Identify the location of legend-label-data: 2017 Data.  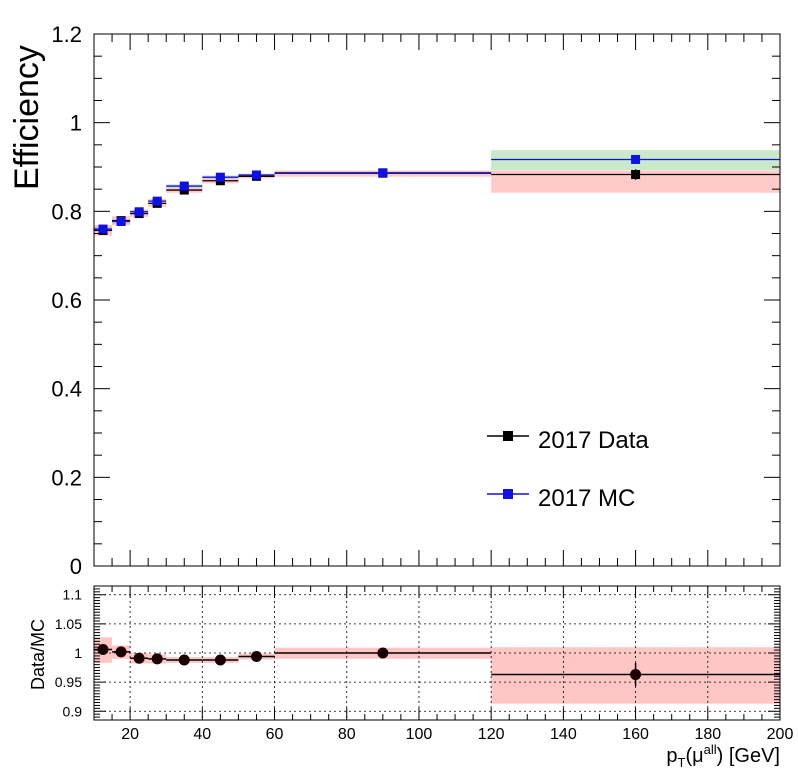
(593, 440).